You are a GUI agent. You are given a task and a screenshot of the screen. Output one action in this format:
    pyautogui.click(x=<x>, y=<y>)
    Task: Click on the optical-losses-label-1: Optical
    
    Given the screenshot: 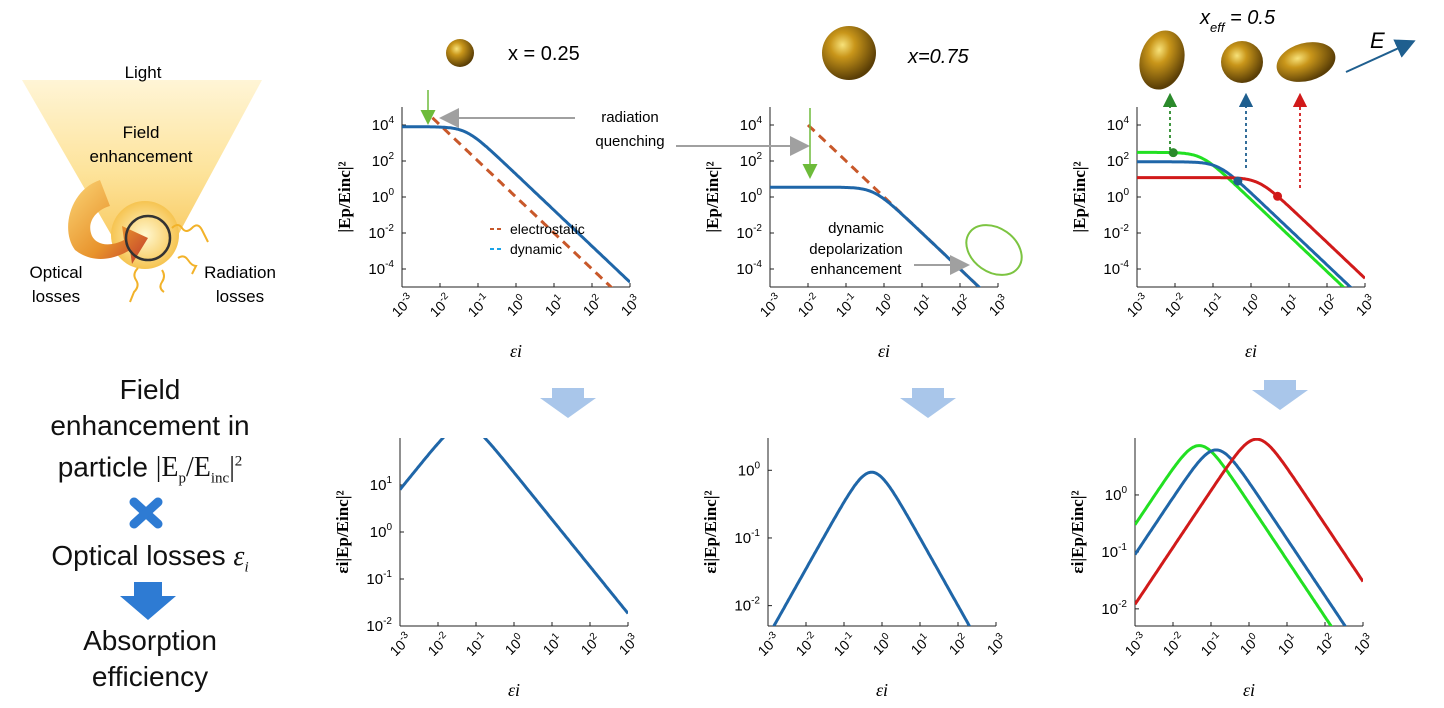 What is the action you would take?
    pyautogui.click(x=56, y=272)
    